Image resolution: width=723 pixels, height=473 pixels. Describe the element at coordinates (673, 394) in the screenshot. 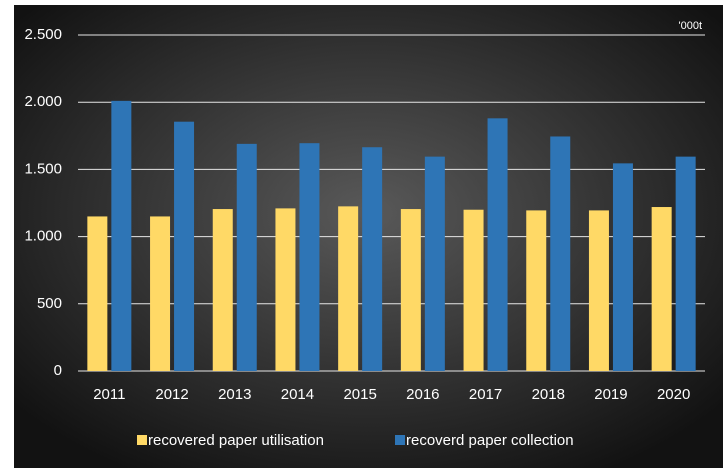

I see `x-tick-label: 2020` at that location.